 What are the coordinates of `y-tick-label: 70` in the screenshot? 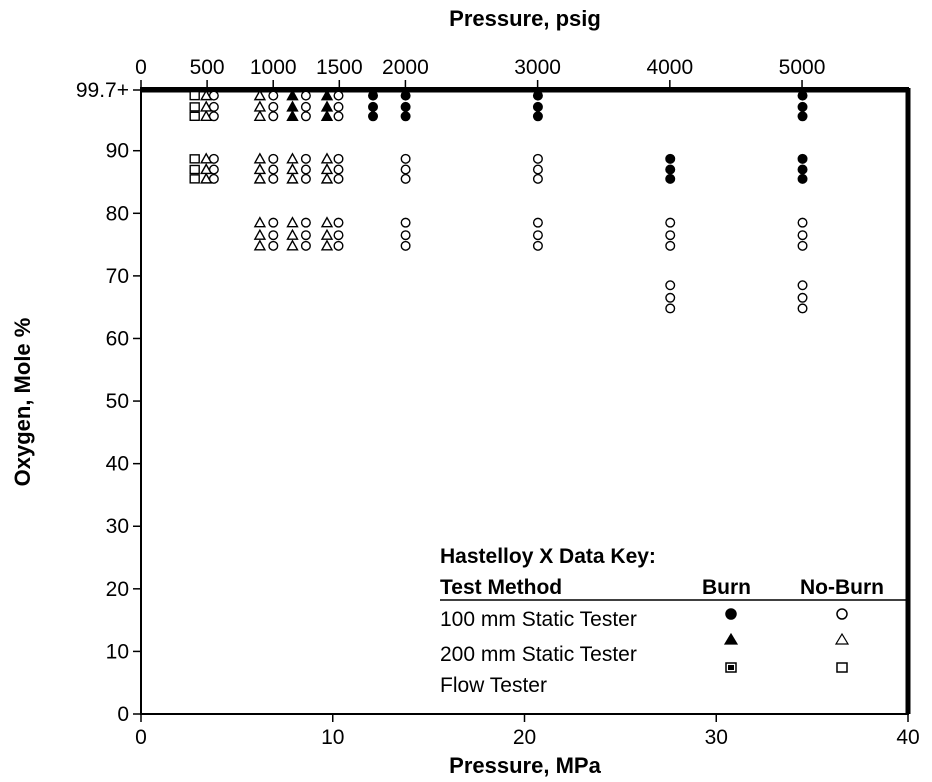 It's located at (117, 276).